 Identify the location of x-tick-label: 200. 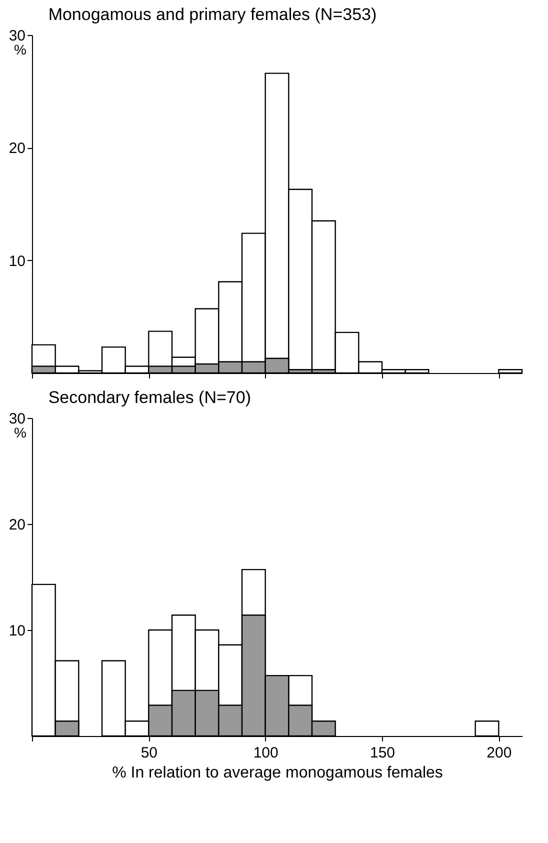
(499, 753).